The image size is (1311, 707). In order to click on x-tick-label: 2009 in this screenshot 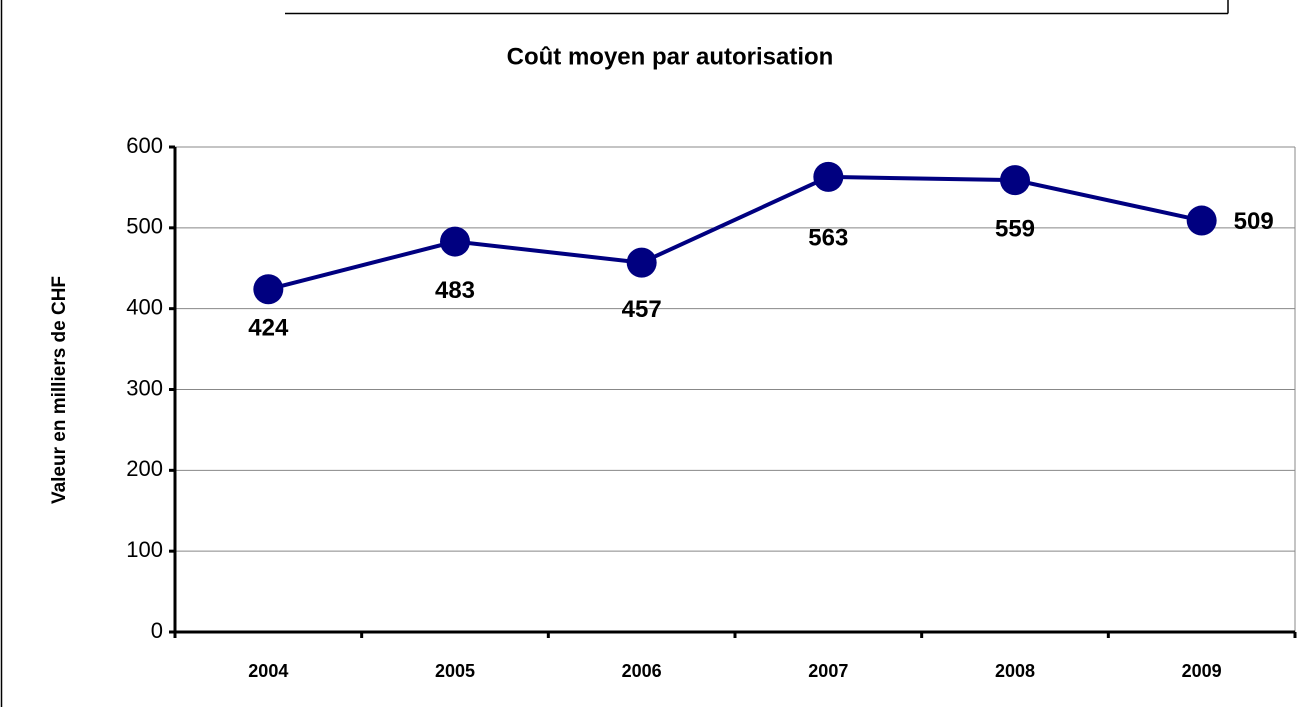, I will do `click(1202, 671)`.